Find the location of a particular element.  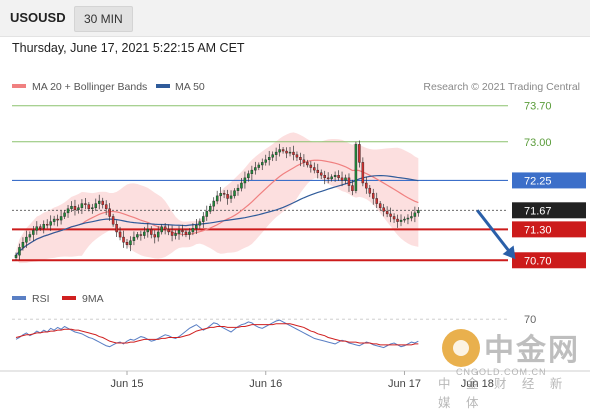

x-tick-label-0: Jun 15 is located at coordinates (126, 384).